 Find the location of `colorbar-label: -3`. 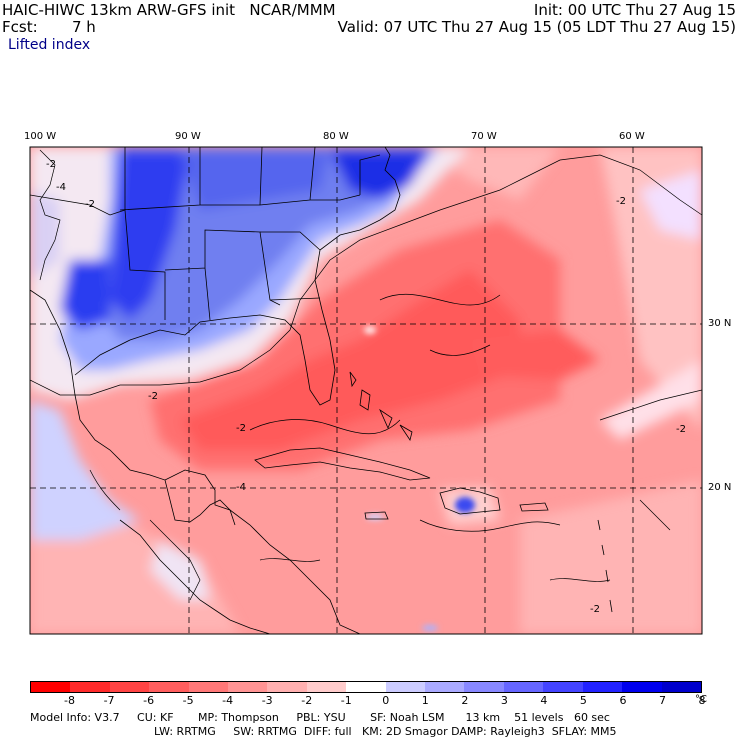

colorbar-label: -3 is located at coordinates (267, 700).